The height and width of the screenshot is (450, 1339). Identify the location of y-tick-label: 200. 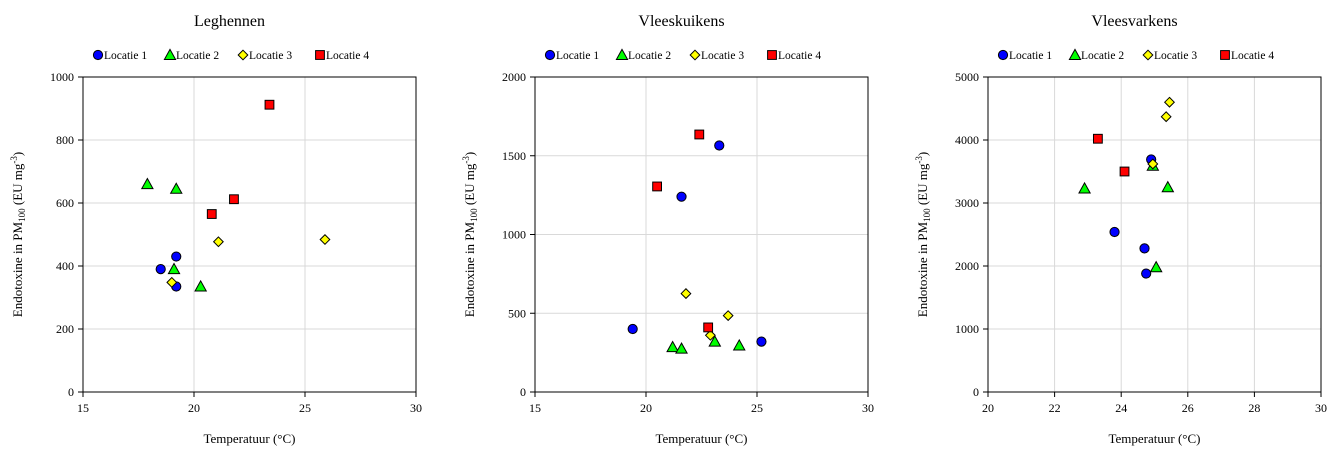
(65, 329).